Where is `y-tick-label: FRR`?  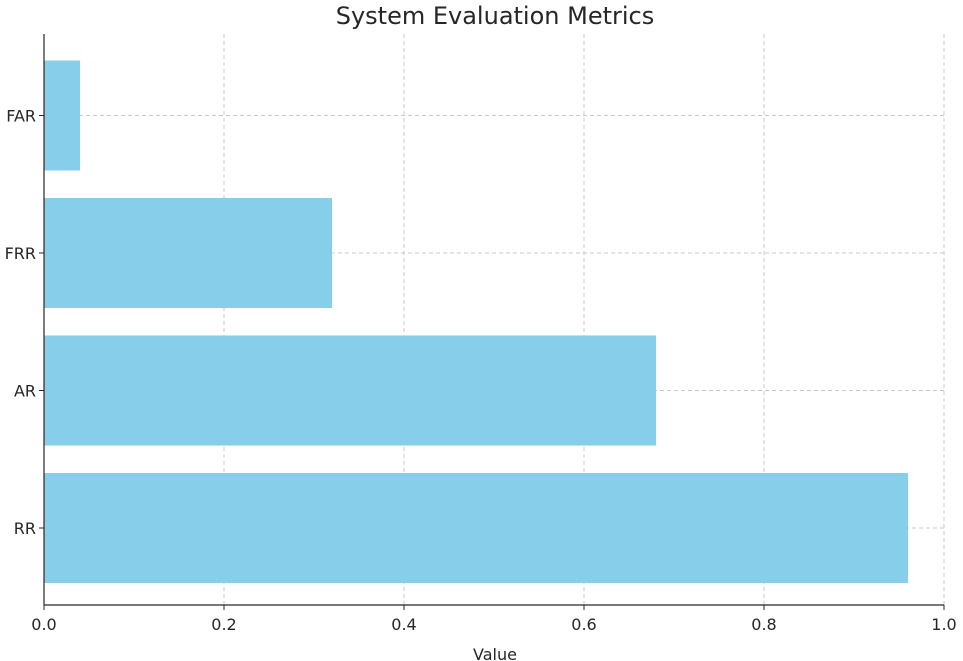 y-tick-label: FRR is located at coordinates (20, 253).